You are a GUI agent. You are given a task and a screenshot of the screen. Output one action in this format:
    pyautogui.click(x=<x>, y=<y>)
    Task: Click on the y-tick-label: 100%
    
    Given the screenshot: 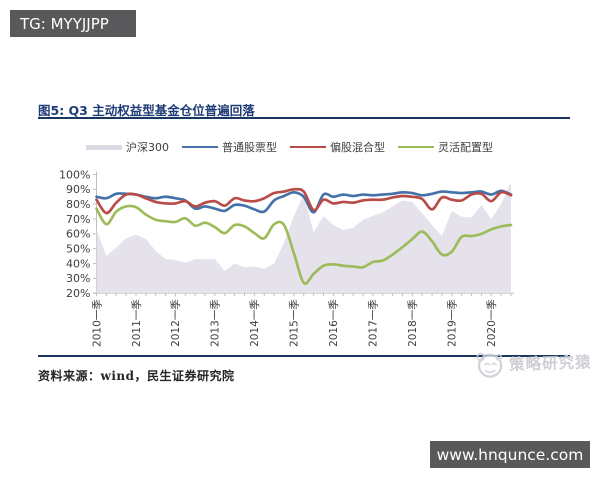 What is the action you would take?
    pyautogui.click(x=74, y=174)
    